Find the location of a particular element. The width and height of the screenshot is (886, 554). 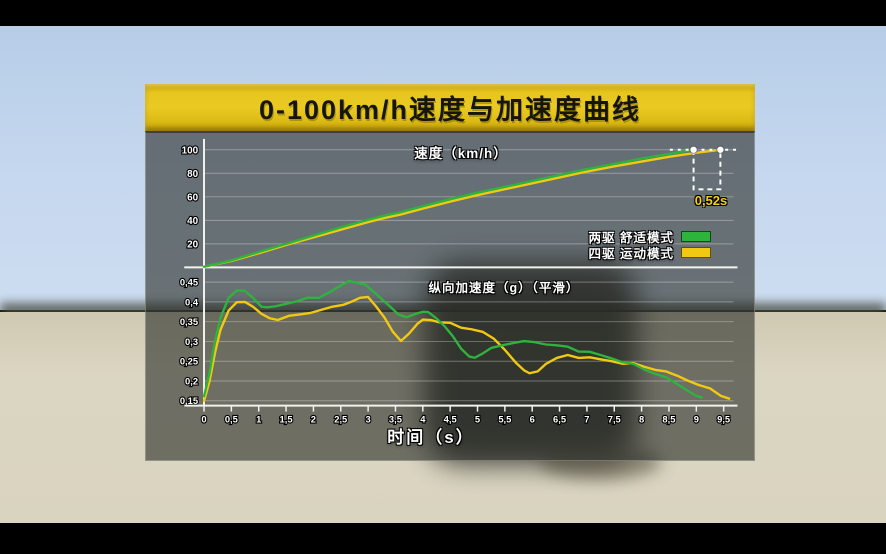

x-axis-title: 时间（s） is located at coordinates (431, 437).